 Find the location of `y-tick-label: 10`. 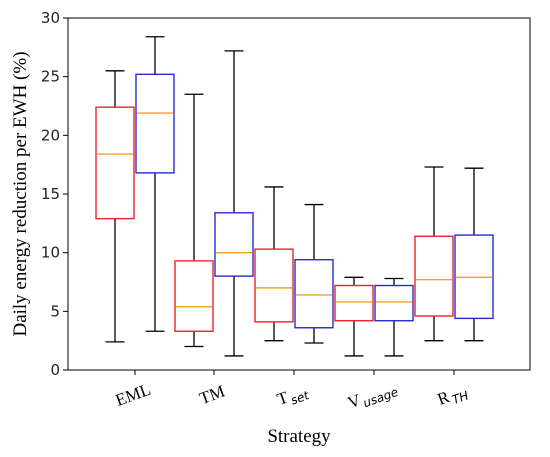

y-tick-label: 10 is located at coordinates (50, 253).